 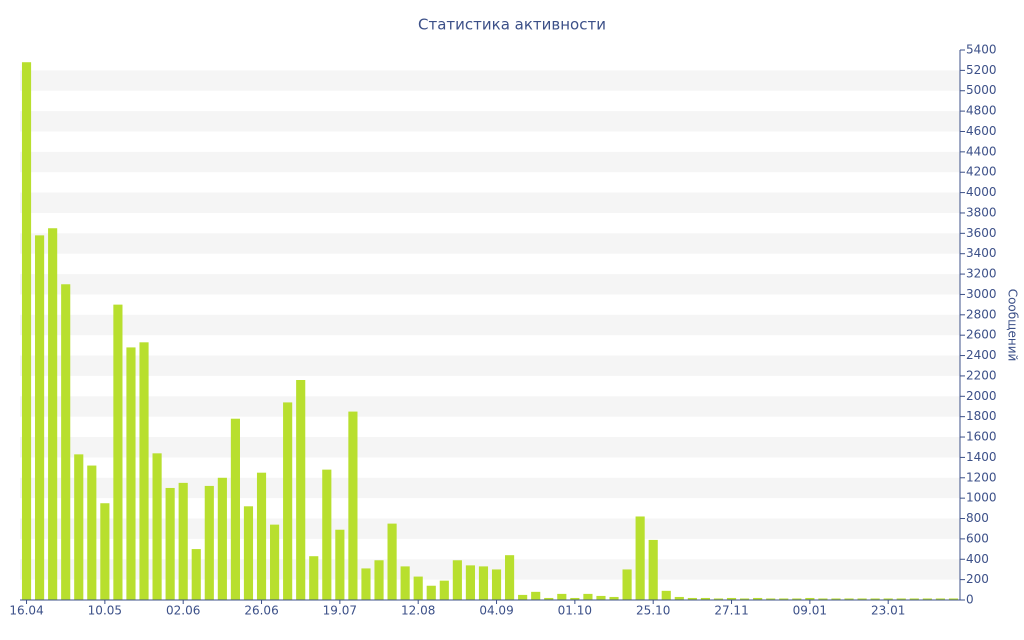 I want to click on y-tick-label: 3200, so click(x=981, y=274).